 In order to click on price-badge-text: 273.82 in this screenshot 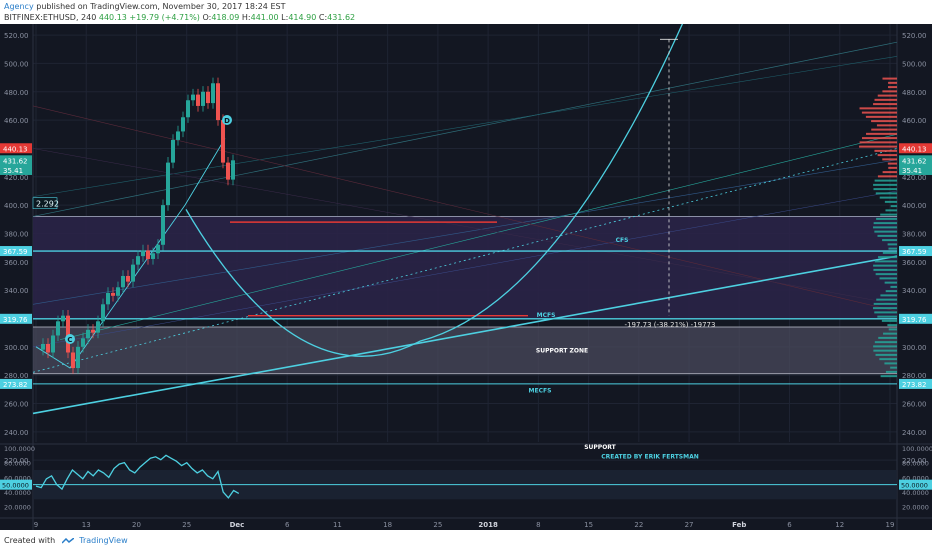, I will do `click(914, 385)`.